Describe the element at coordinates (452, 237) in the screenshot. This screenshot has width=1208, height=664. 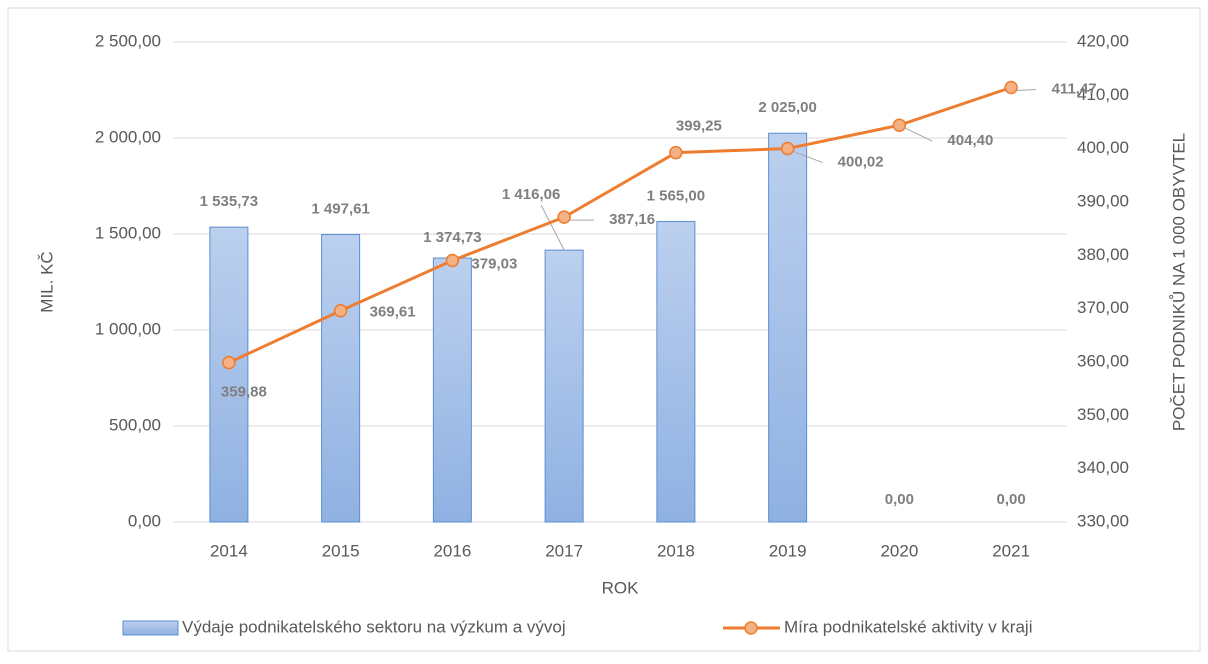
I see `data-label: 1 374,73` at that location.